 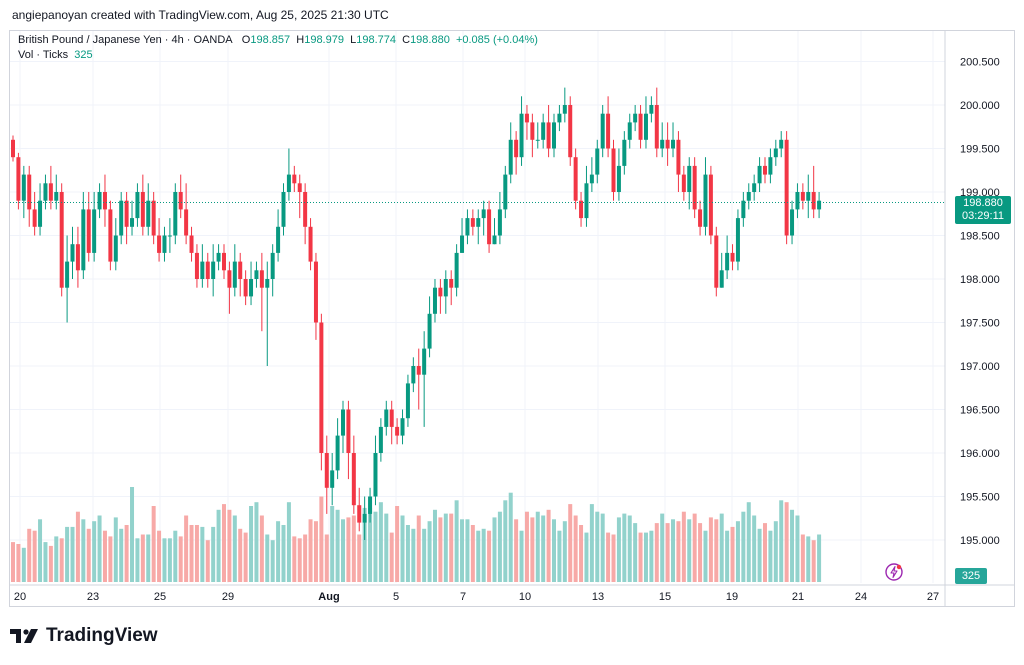 What do you see at coordinates (861, 597) in the screenshot?
I see `x-tick-label: 24` at bounding box center [861, 597].